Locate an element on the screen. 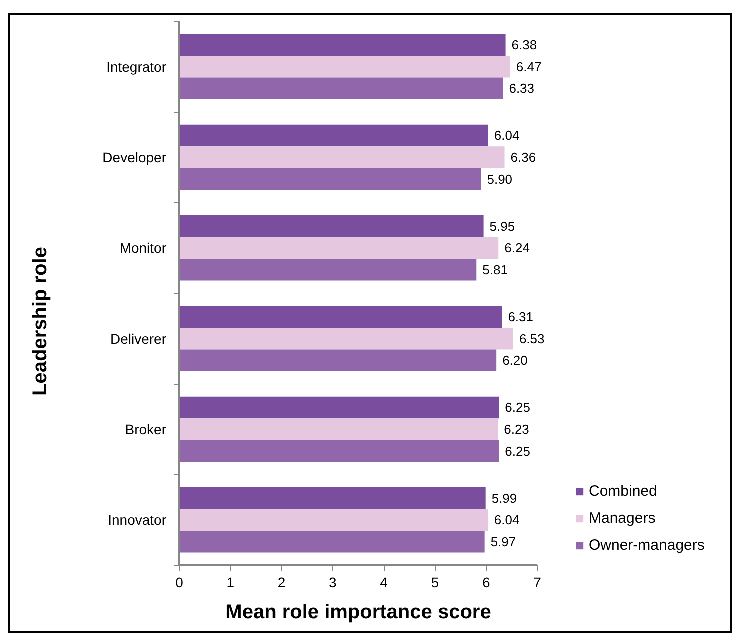  data-label: 6.24 is located at coordinates (517, 248).